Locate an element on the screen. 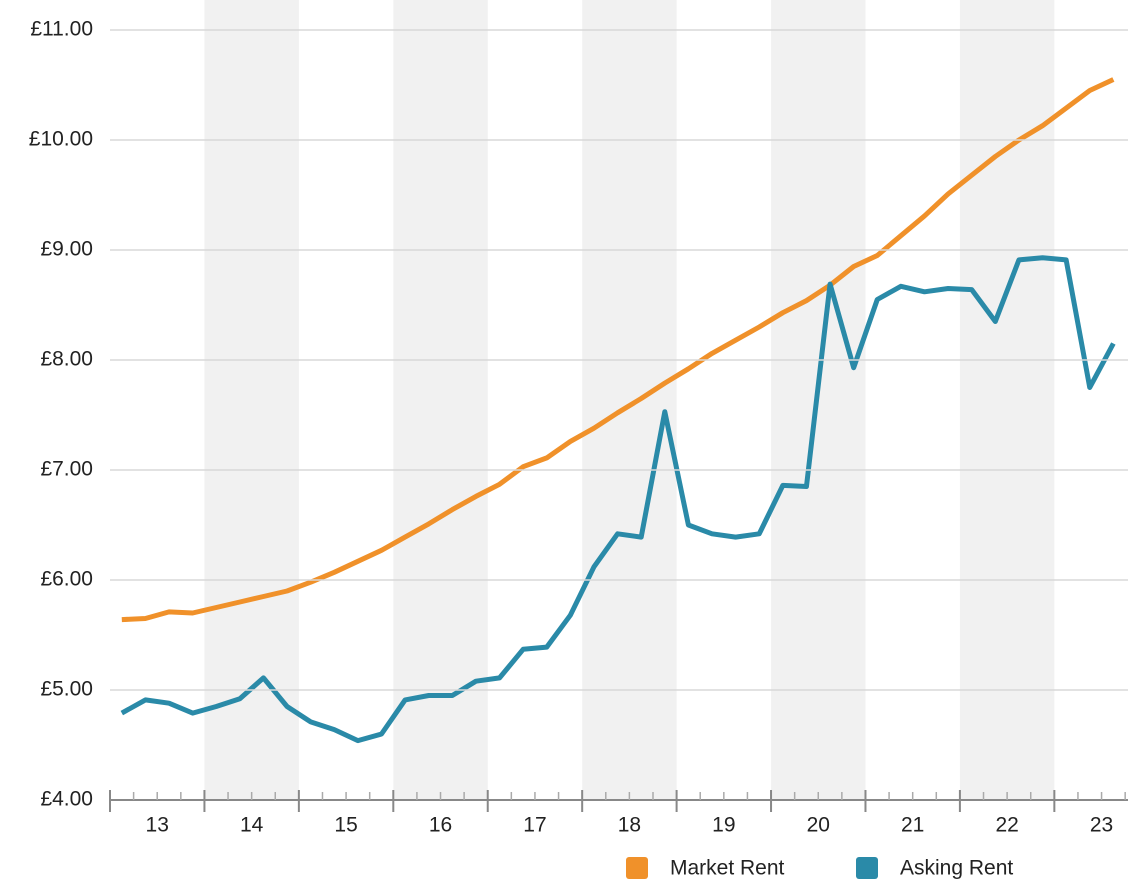 The height and width of the screenshot is (885, 1128). y-tick-label: £9.00 is located at coordinates (66, 249).